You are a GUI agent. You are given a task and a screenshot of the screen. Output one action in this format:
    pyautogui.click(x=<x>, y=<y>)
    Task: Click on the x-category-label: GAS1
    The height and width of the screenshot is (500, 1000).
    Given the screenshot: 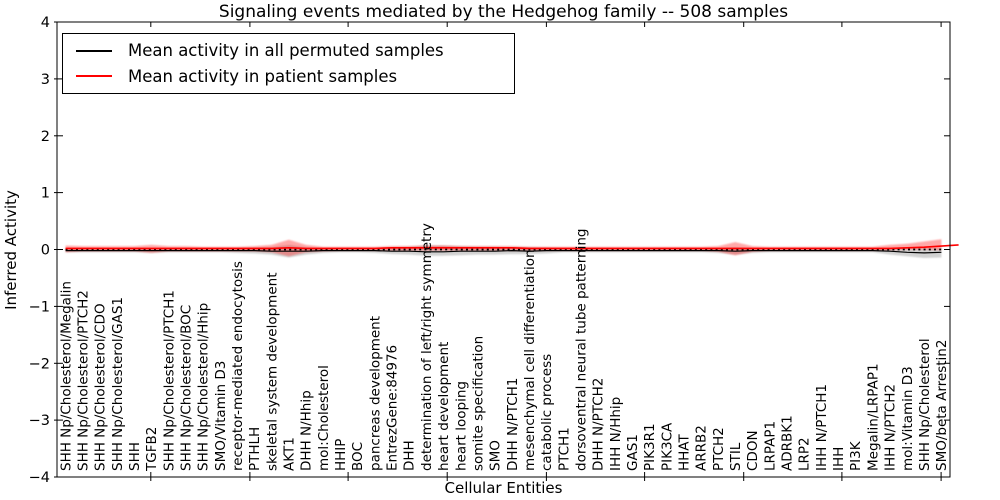 What is the action you would take?
    pyautogui.click(x=633, y=452)
    